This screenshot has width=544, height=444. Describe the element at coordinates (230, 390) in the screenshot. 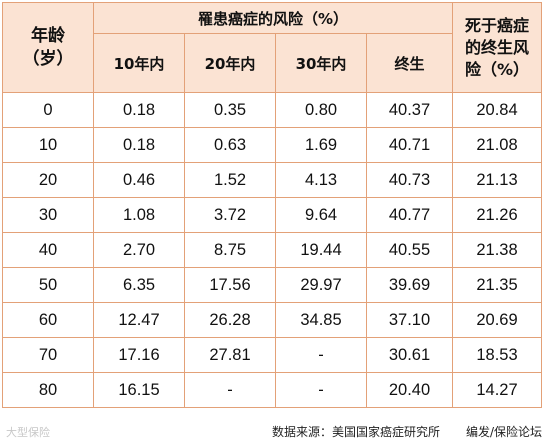

I see `risk-20y-cell: -` at that location.